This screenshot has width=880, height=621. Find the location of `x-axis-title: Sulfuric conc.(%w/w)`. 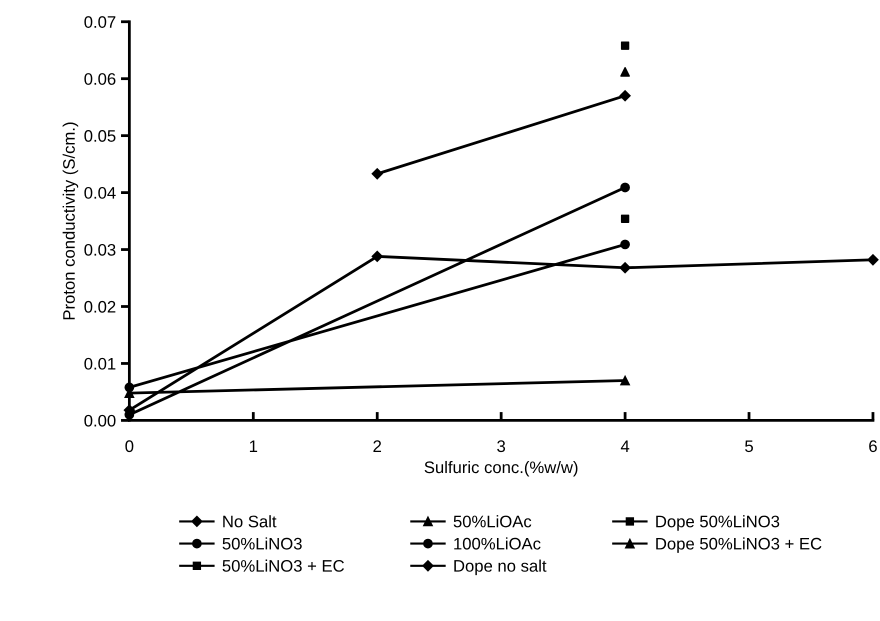

x-axis-title: Sulfuric conc.(%w/w) is located at coordinates (501, 468).